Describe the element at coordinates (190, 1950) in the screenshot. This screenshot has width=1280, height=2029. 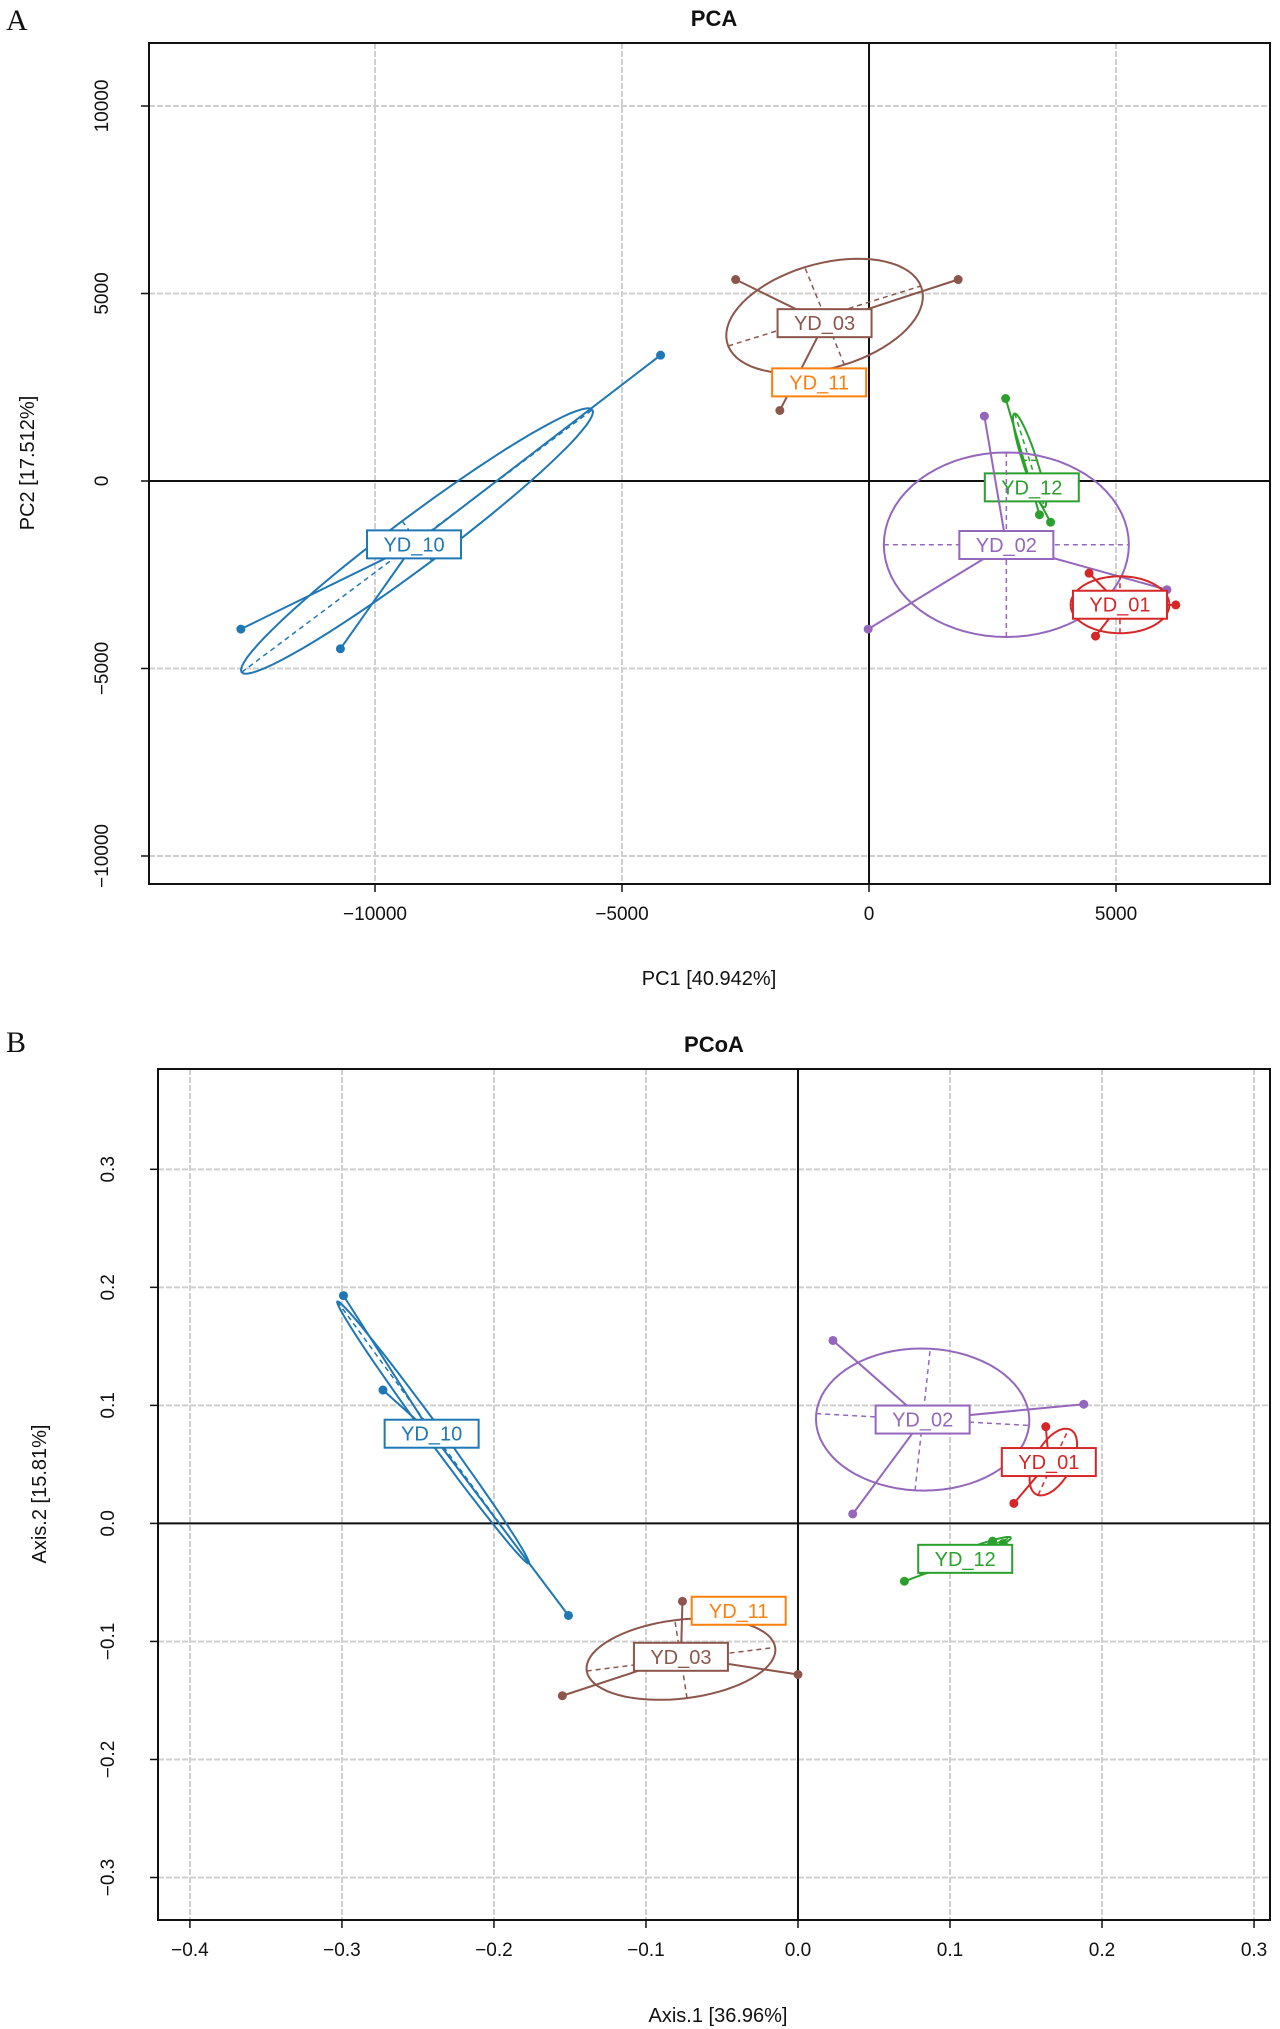
I see `x-tick-label: −0.4` at that location.